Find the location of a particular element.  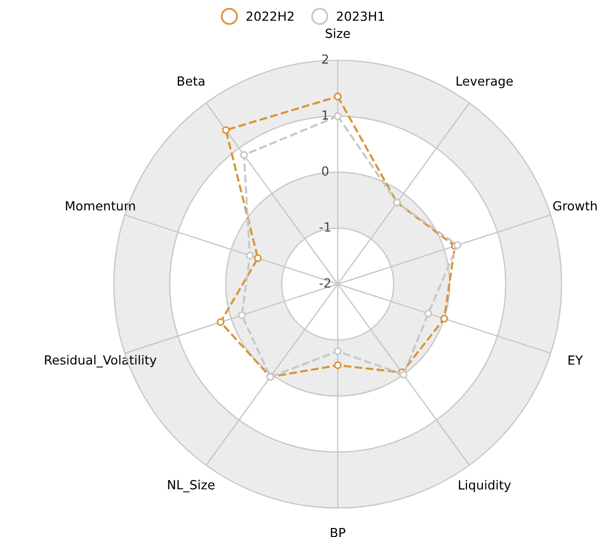

spoke-label: EY is located at coordinates (575, 360).